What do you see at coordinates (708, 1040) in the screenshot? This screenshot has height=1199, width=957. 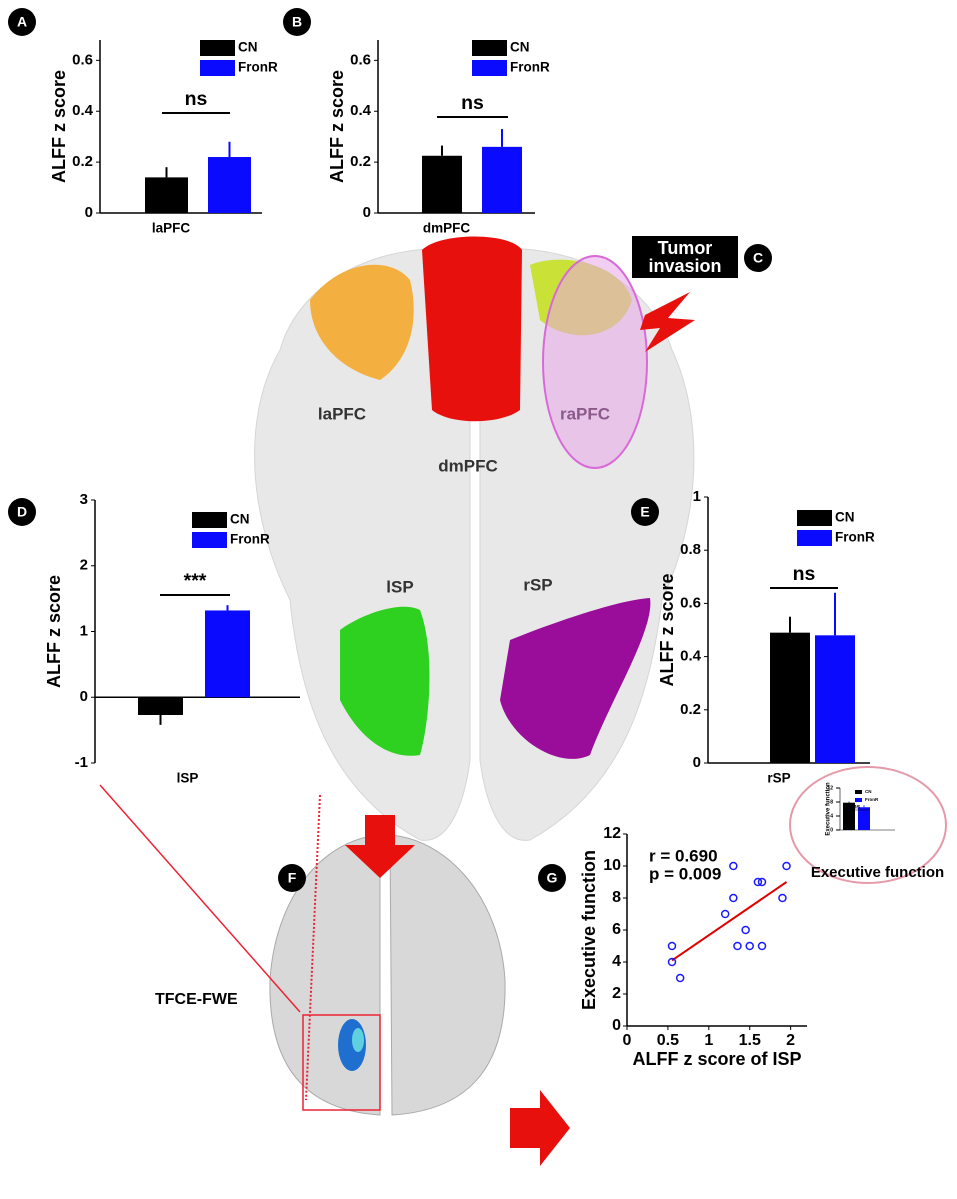 I see `x-tick-label: 1` at bounding box center [708, 1040].